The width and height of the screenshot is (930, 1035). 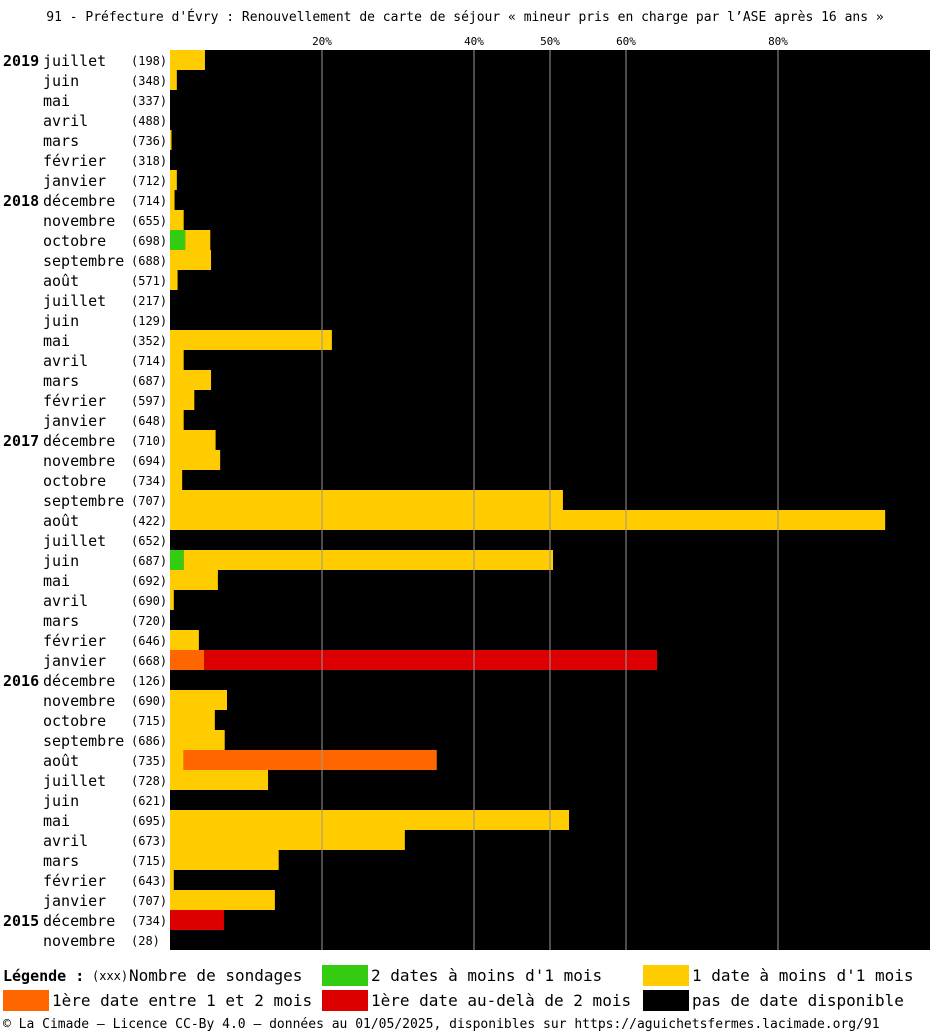 What do you see at coordinates (149, 181) in the screenshot?
I see `count-label: (712)` at bounding box center [149, 181].